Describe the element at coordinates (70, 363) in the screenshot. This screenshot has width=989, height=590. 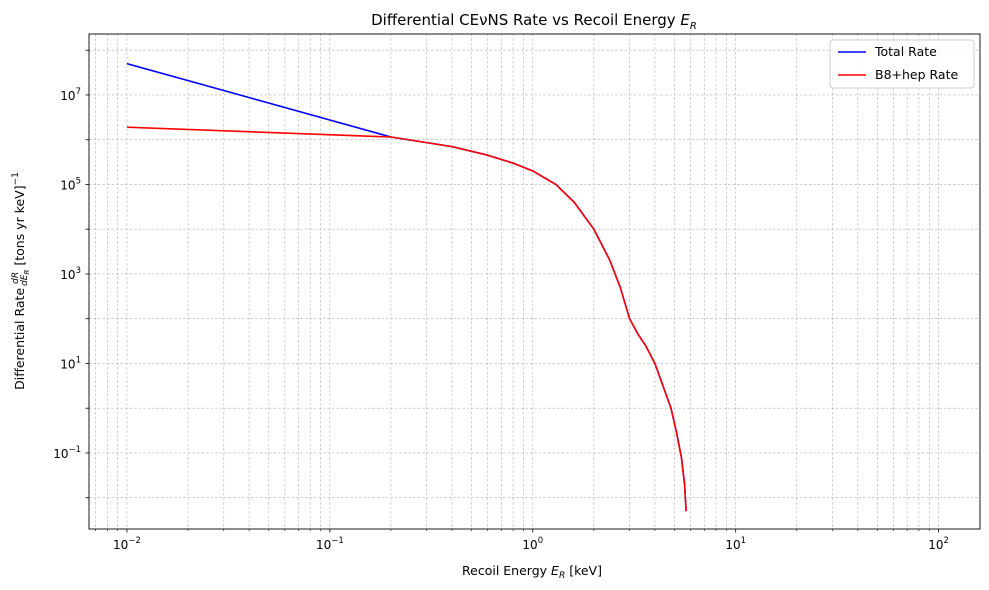
I see `y-tick-label: 10¹` at that location.